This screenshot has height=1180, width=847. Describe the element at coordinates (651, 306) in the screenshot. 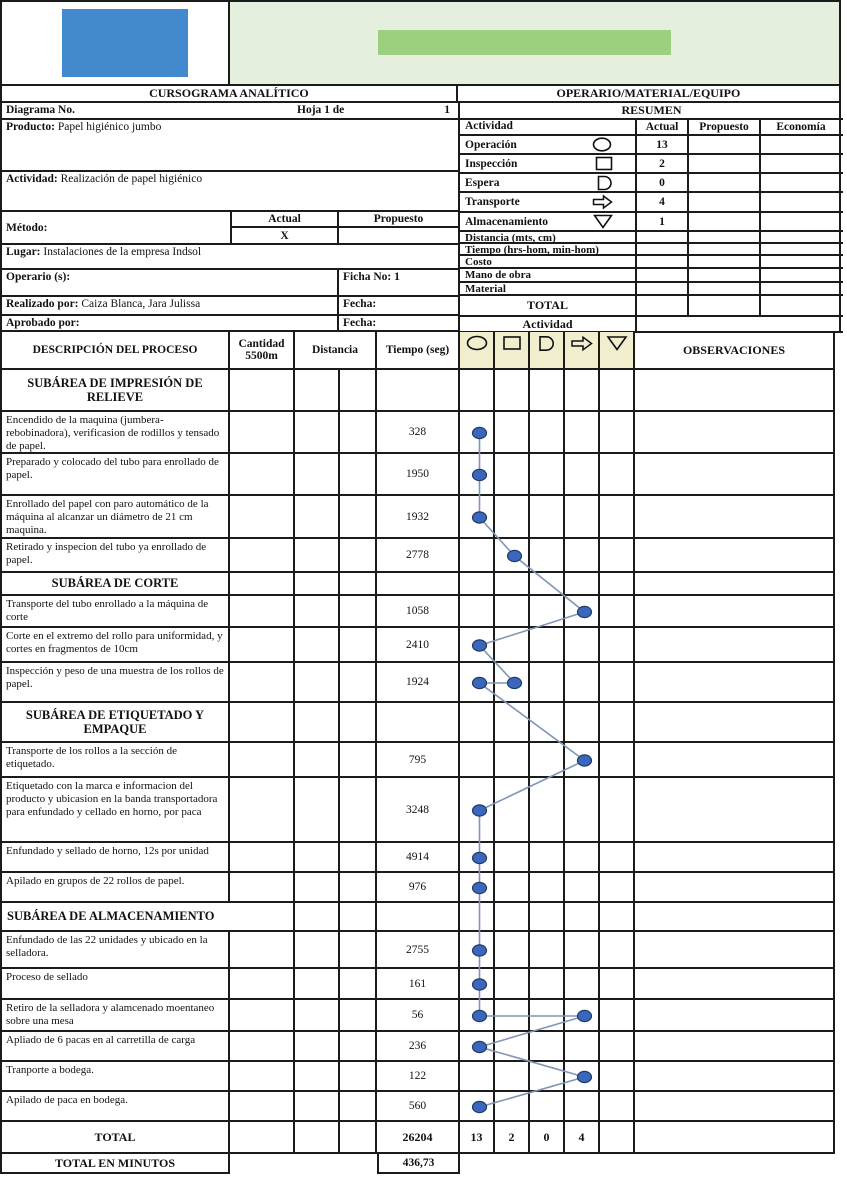

I see `resumen-total-row: TOTAL` at that location.